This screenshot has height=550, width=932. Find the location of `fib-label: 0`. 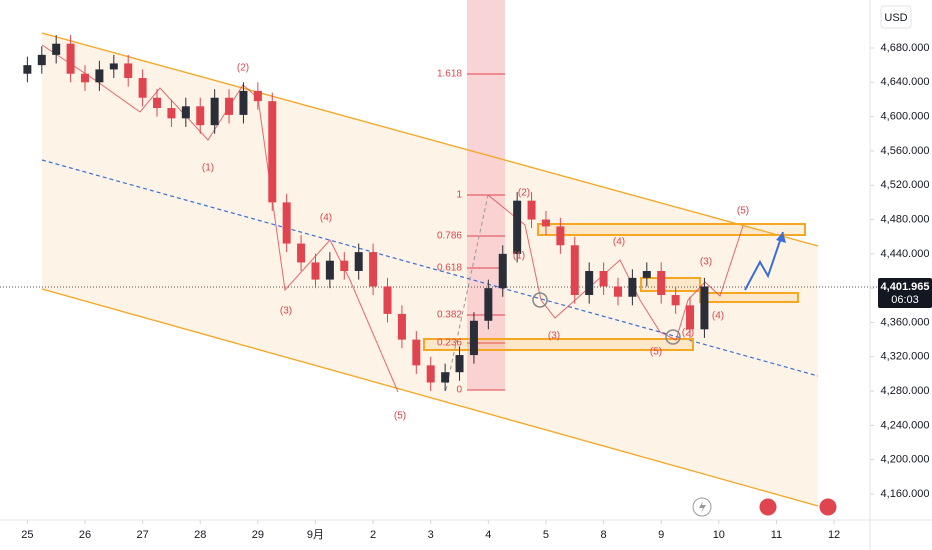

fib-label: 0 is located at coordinates (459, 390).